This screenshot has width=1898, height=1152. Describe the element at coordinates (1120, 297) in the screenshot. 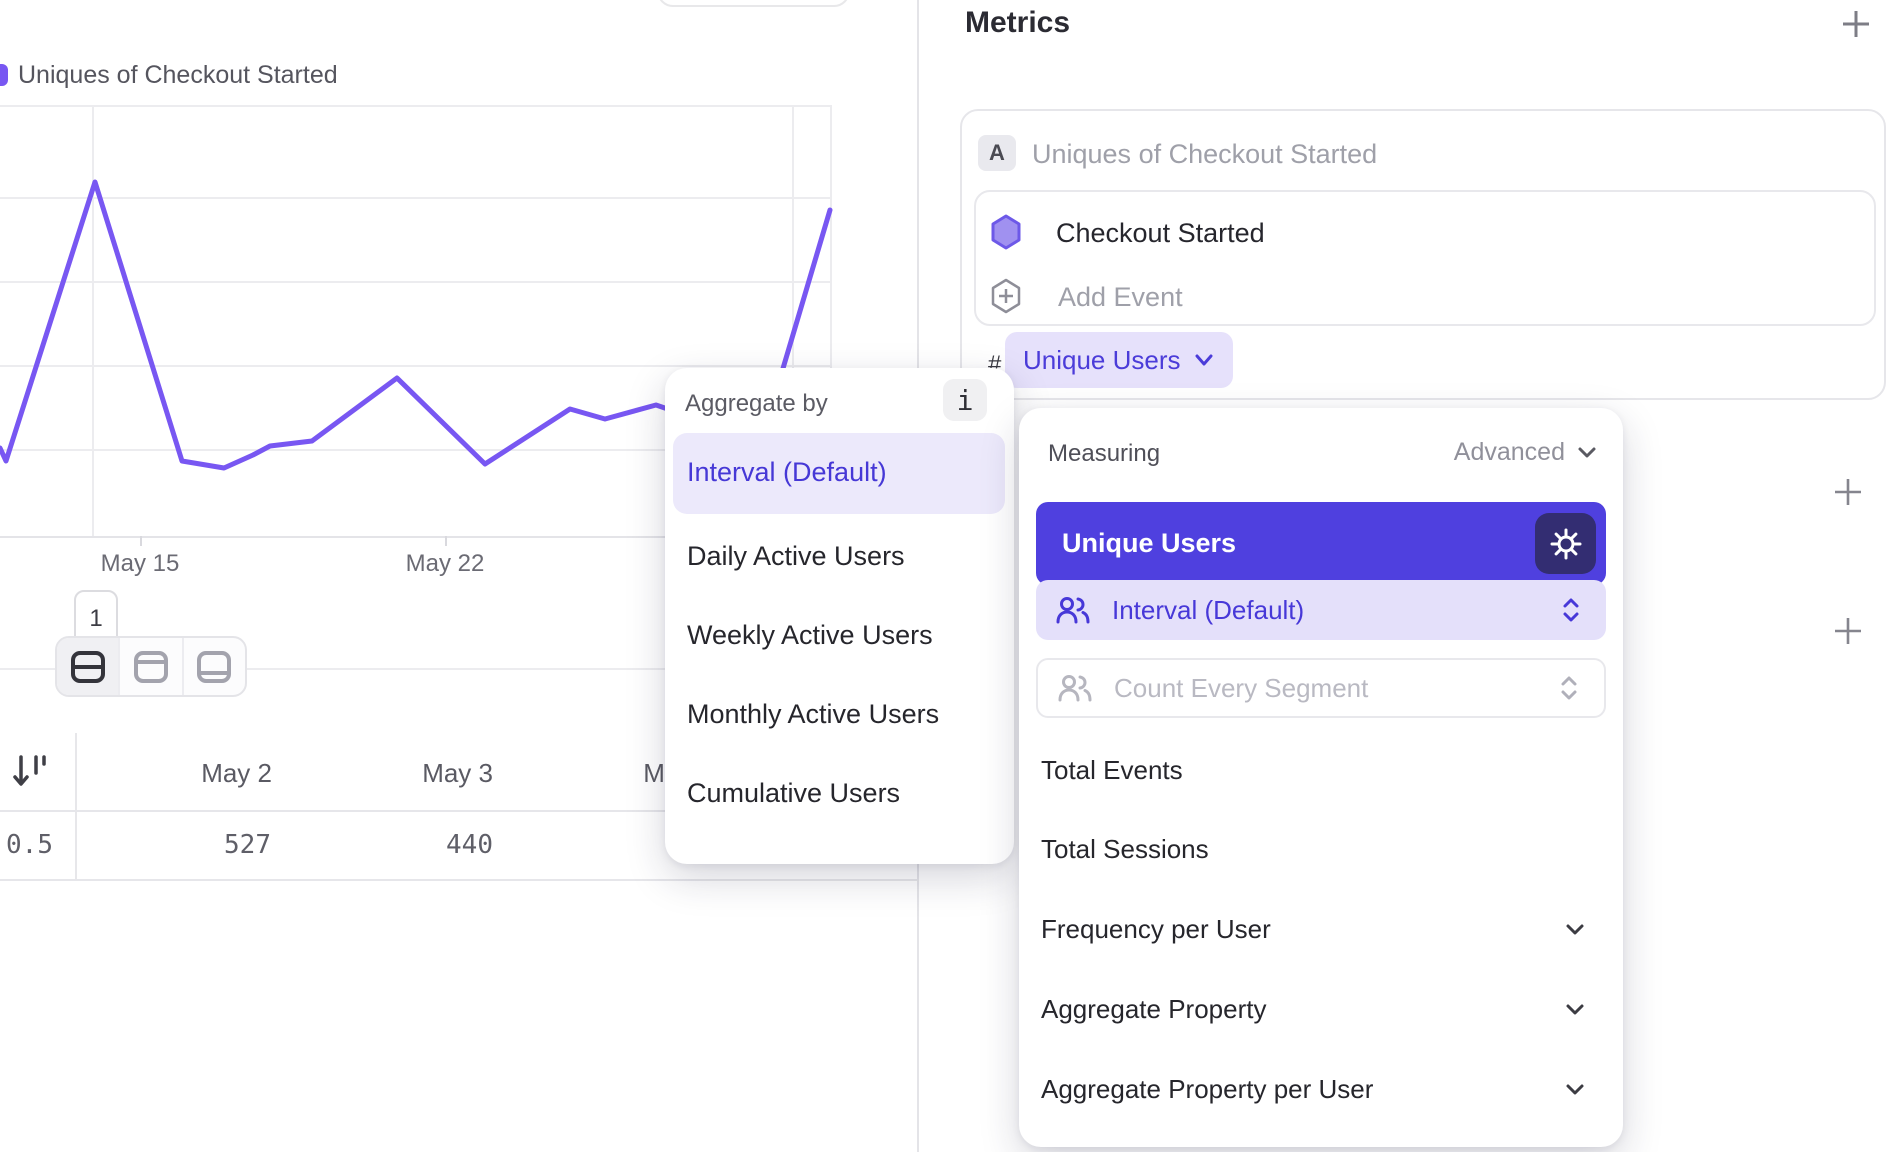

I see `add-event-label: Add Event` at that location.